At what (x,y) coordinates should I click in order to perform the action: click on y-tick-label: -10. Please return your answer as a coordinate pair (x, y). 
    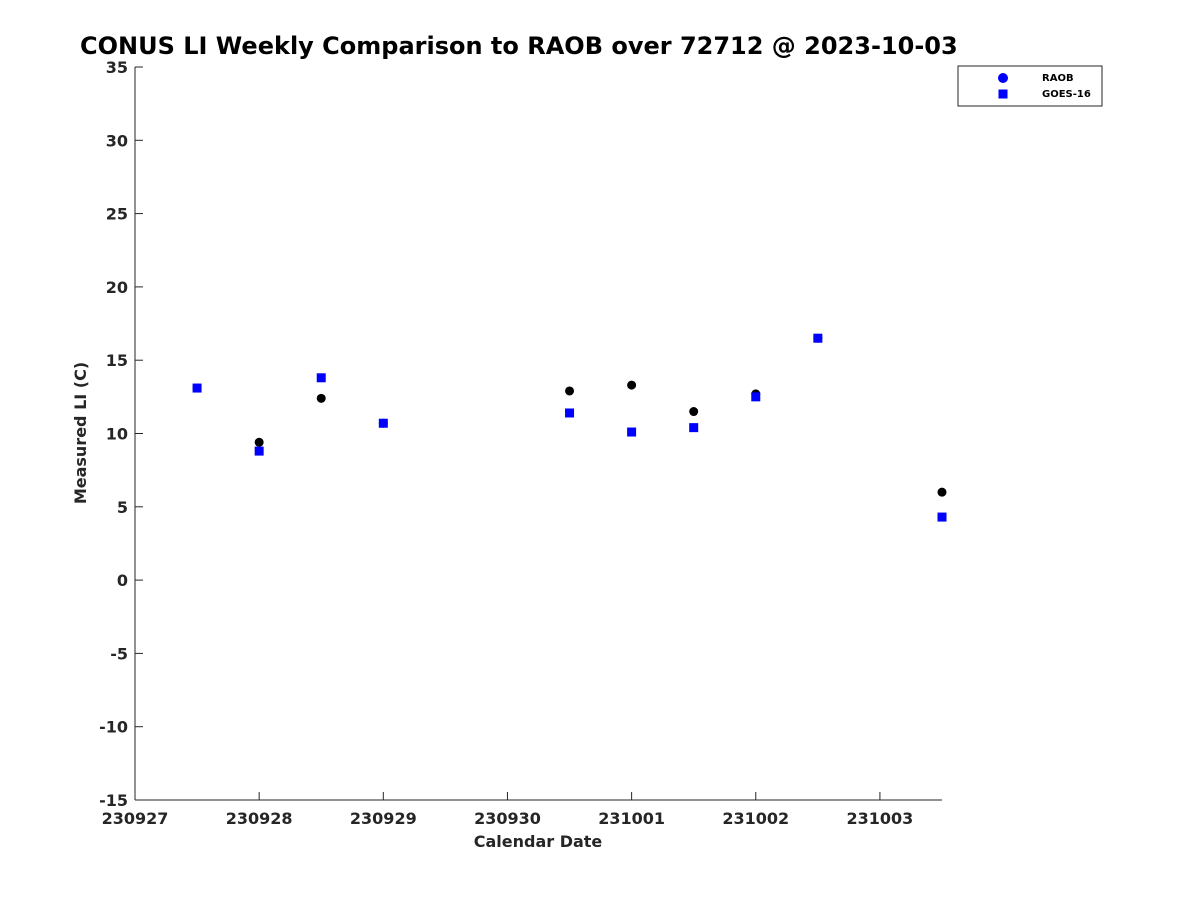
    Looking at the image, I should click on (113, 727).